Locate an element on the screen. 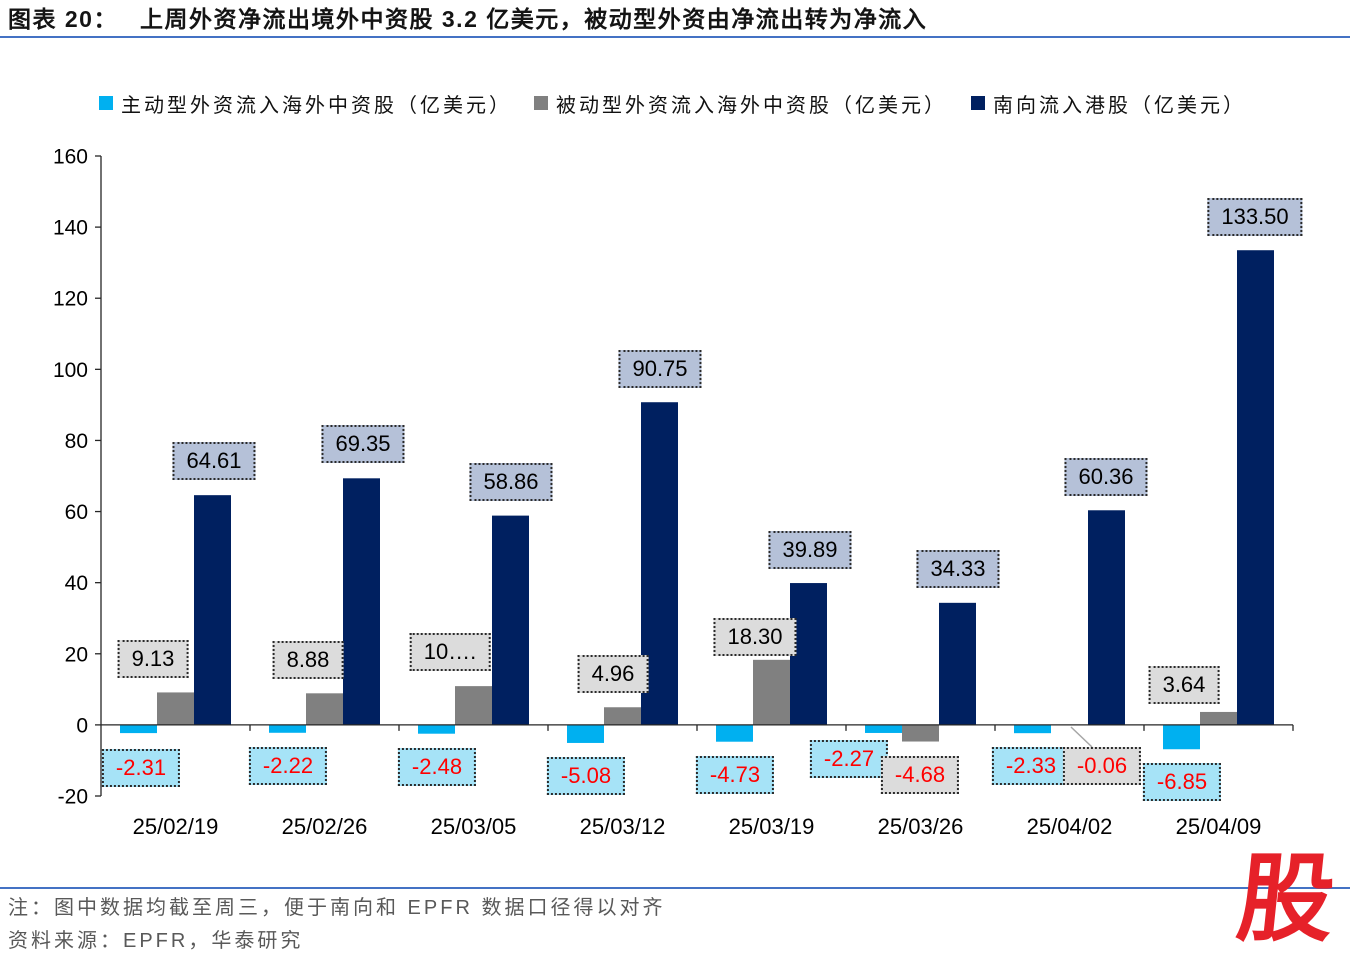 This screenshot has height=958, width=1356. data-label-active-250319: -4.73 is located at coordinates (735, 775).